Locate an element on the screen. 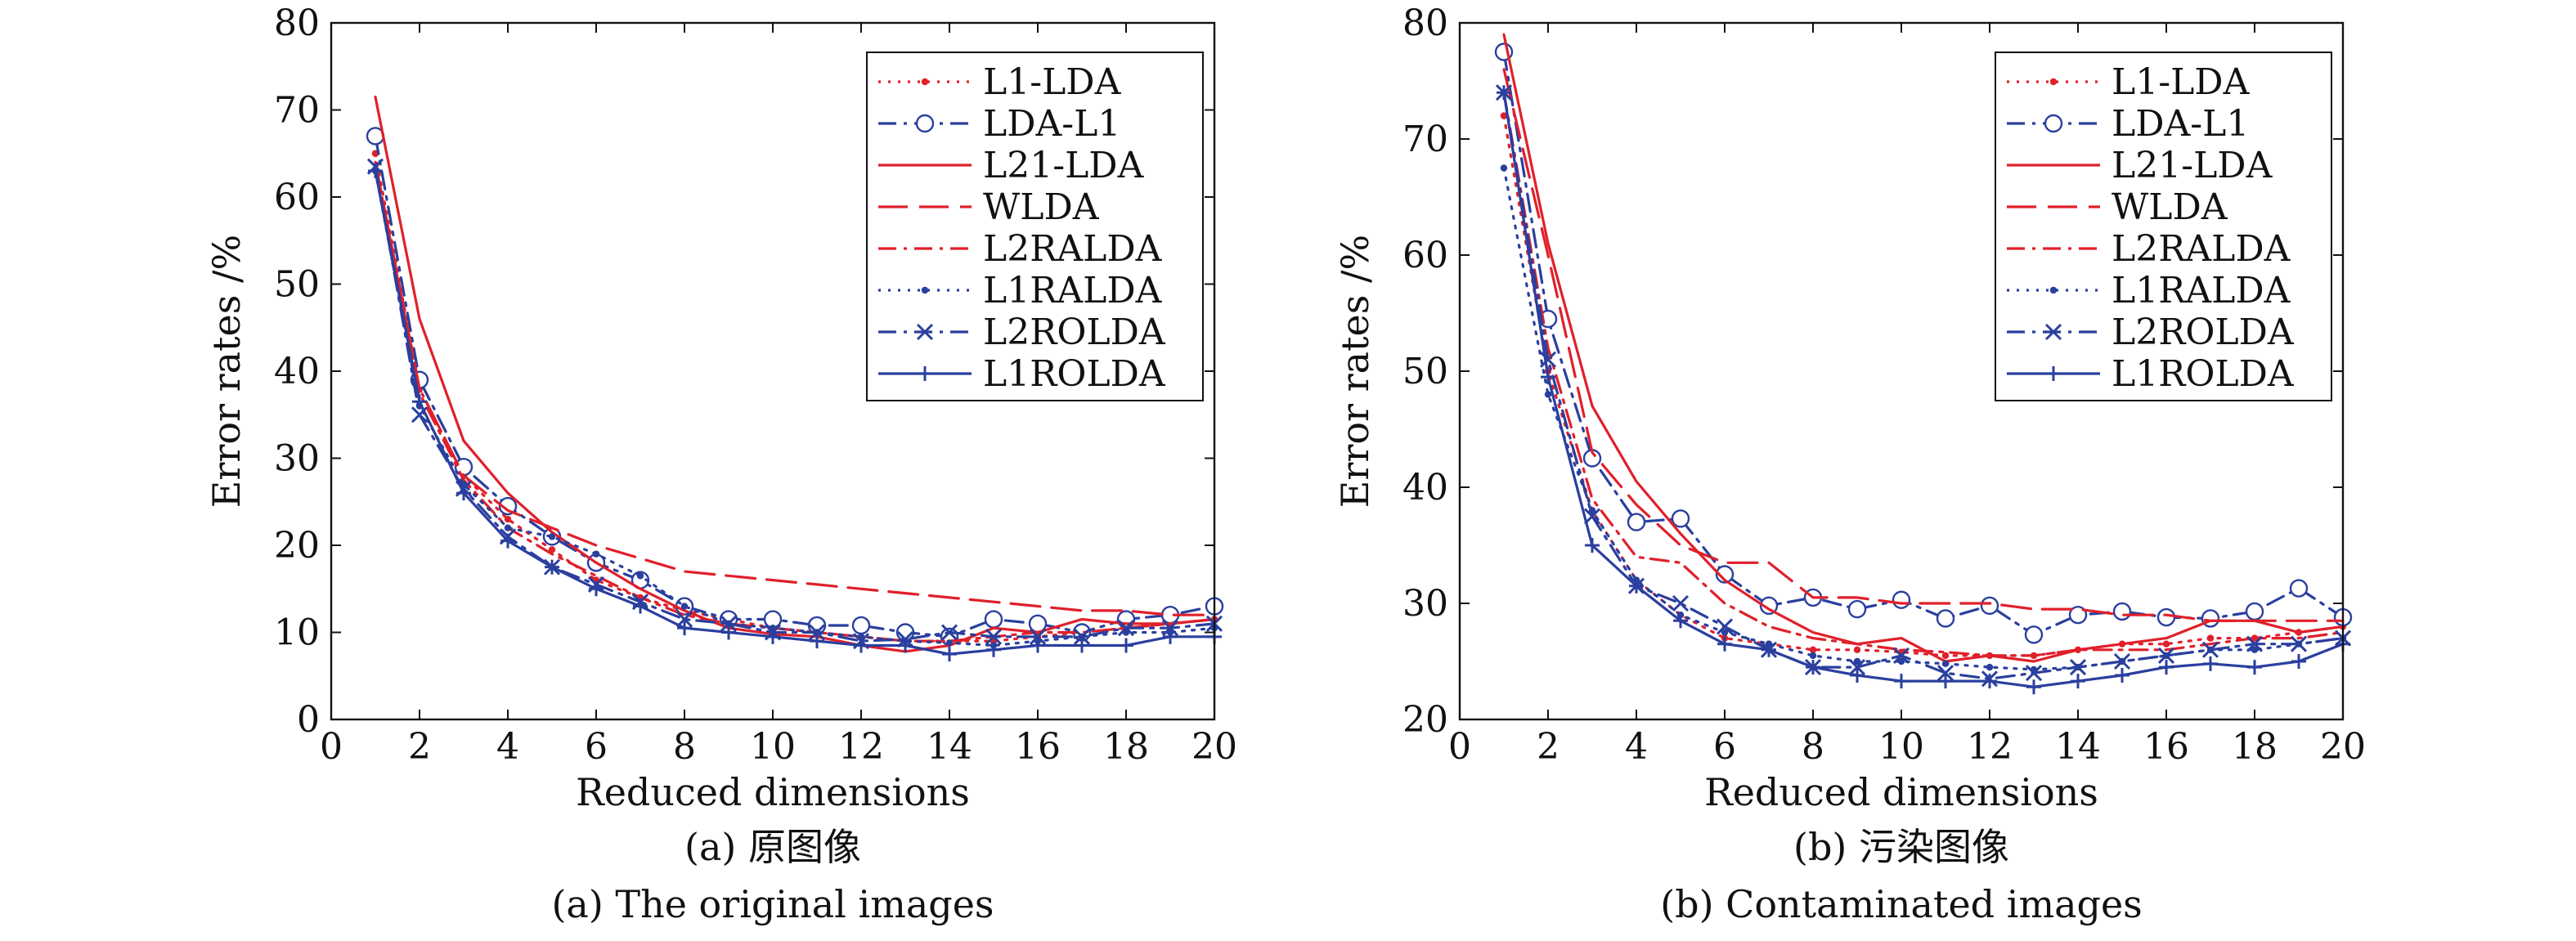  chart-b-xtick-label-2: 2 is located at coordinates (1549, 747).